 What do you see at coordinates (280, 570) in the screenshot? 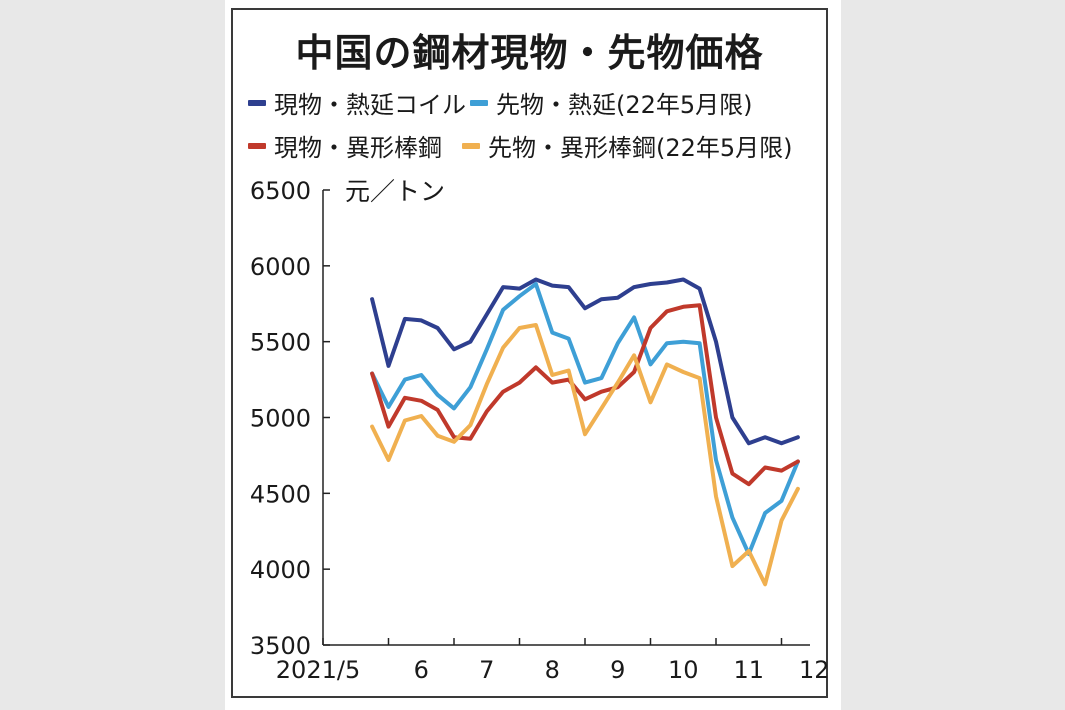
I see `y-tick-label: 4000` at bounding box center [280, 570].